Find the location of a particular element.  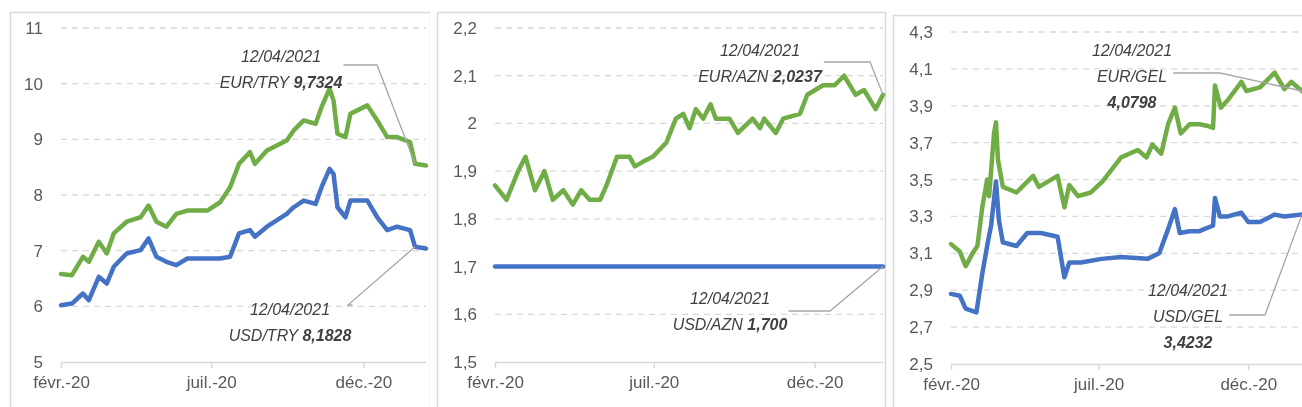

y-tick-label: 1,9 is located at coordinates (465, 172).